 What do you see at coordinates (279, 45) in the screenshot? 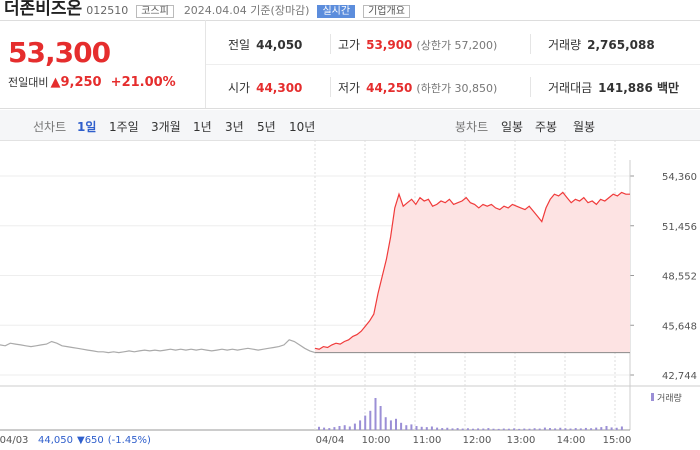
I see `info-value: 44,050` at bounding box center [279, 45].